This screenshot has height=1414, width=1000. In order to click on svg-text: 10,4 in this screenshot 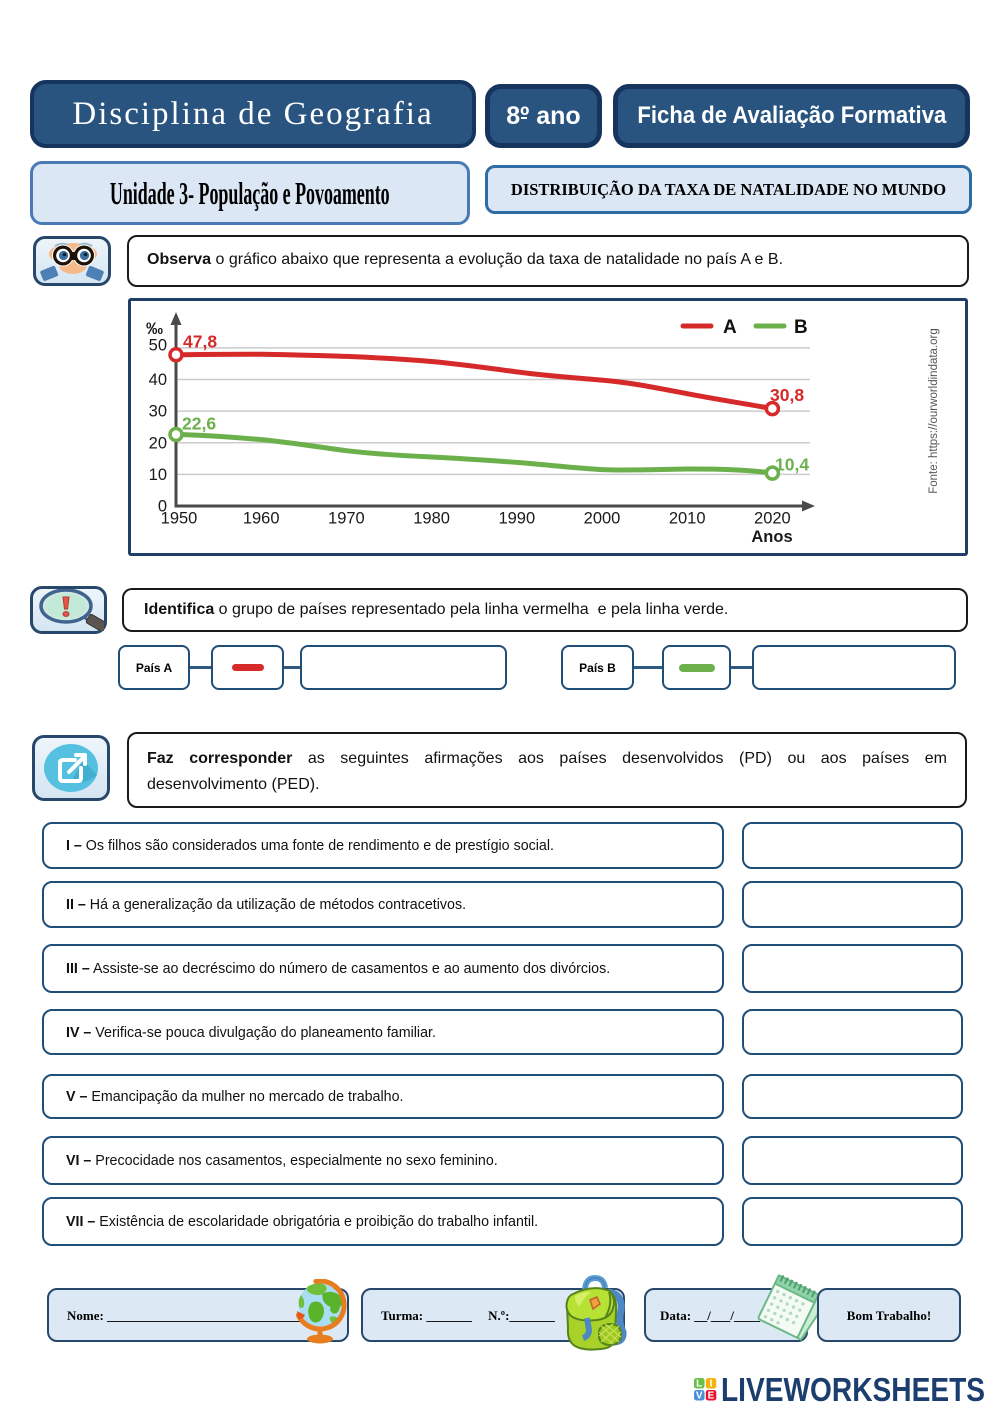, I will do `click(792, 465)`.